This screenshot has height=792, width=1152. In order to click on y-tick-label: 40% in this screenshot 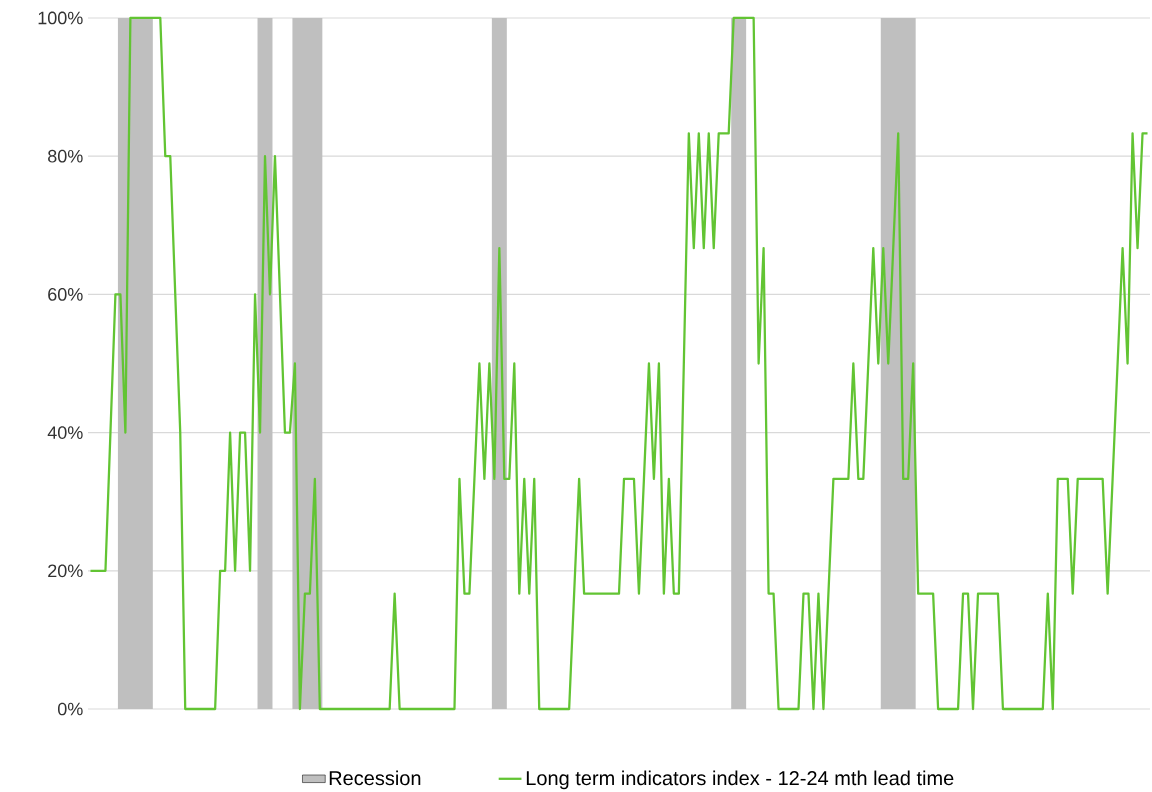, I will do `click(65, 432)`.